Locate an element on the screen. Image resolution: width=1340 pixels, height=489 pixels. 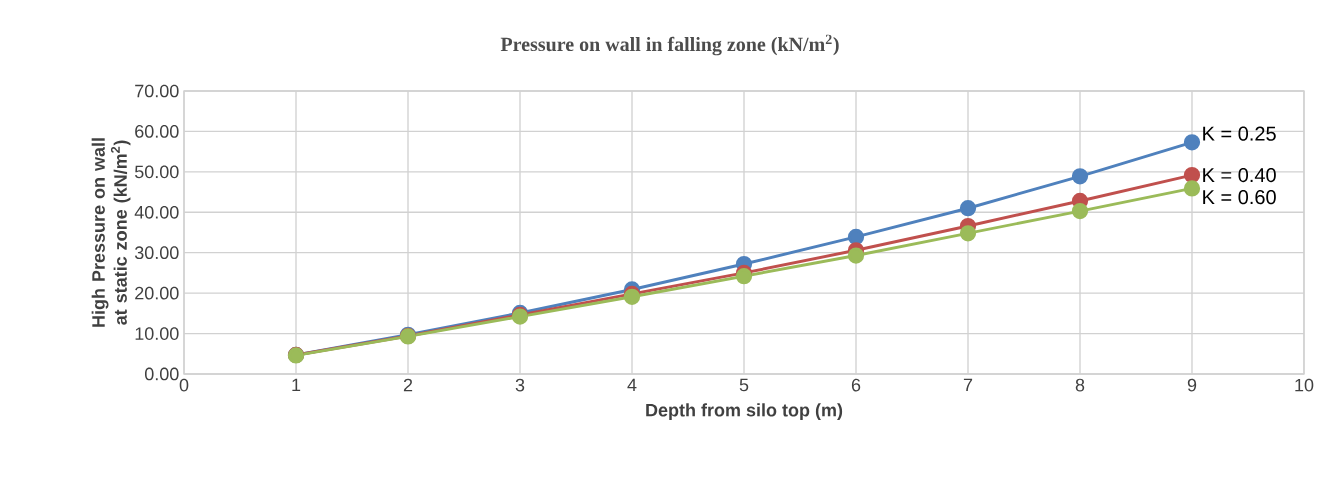
x-tick-label: 7 is located at coordinates (968, 385).